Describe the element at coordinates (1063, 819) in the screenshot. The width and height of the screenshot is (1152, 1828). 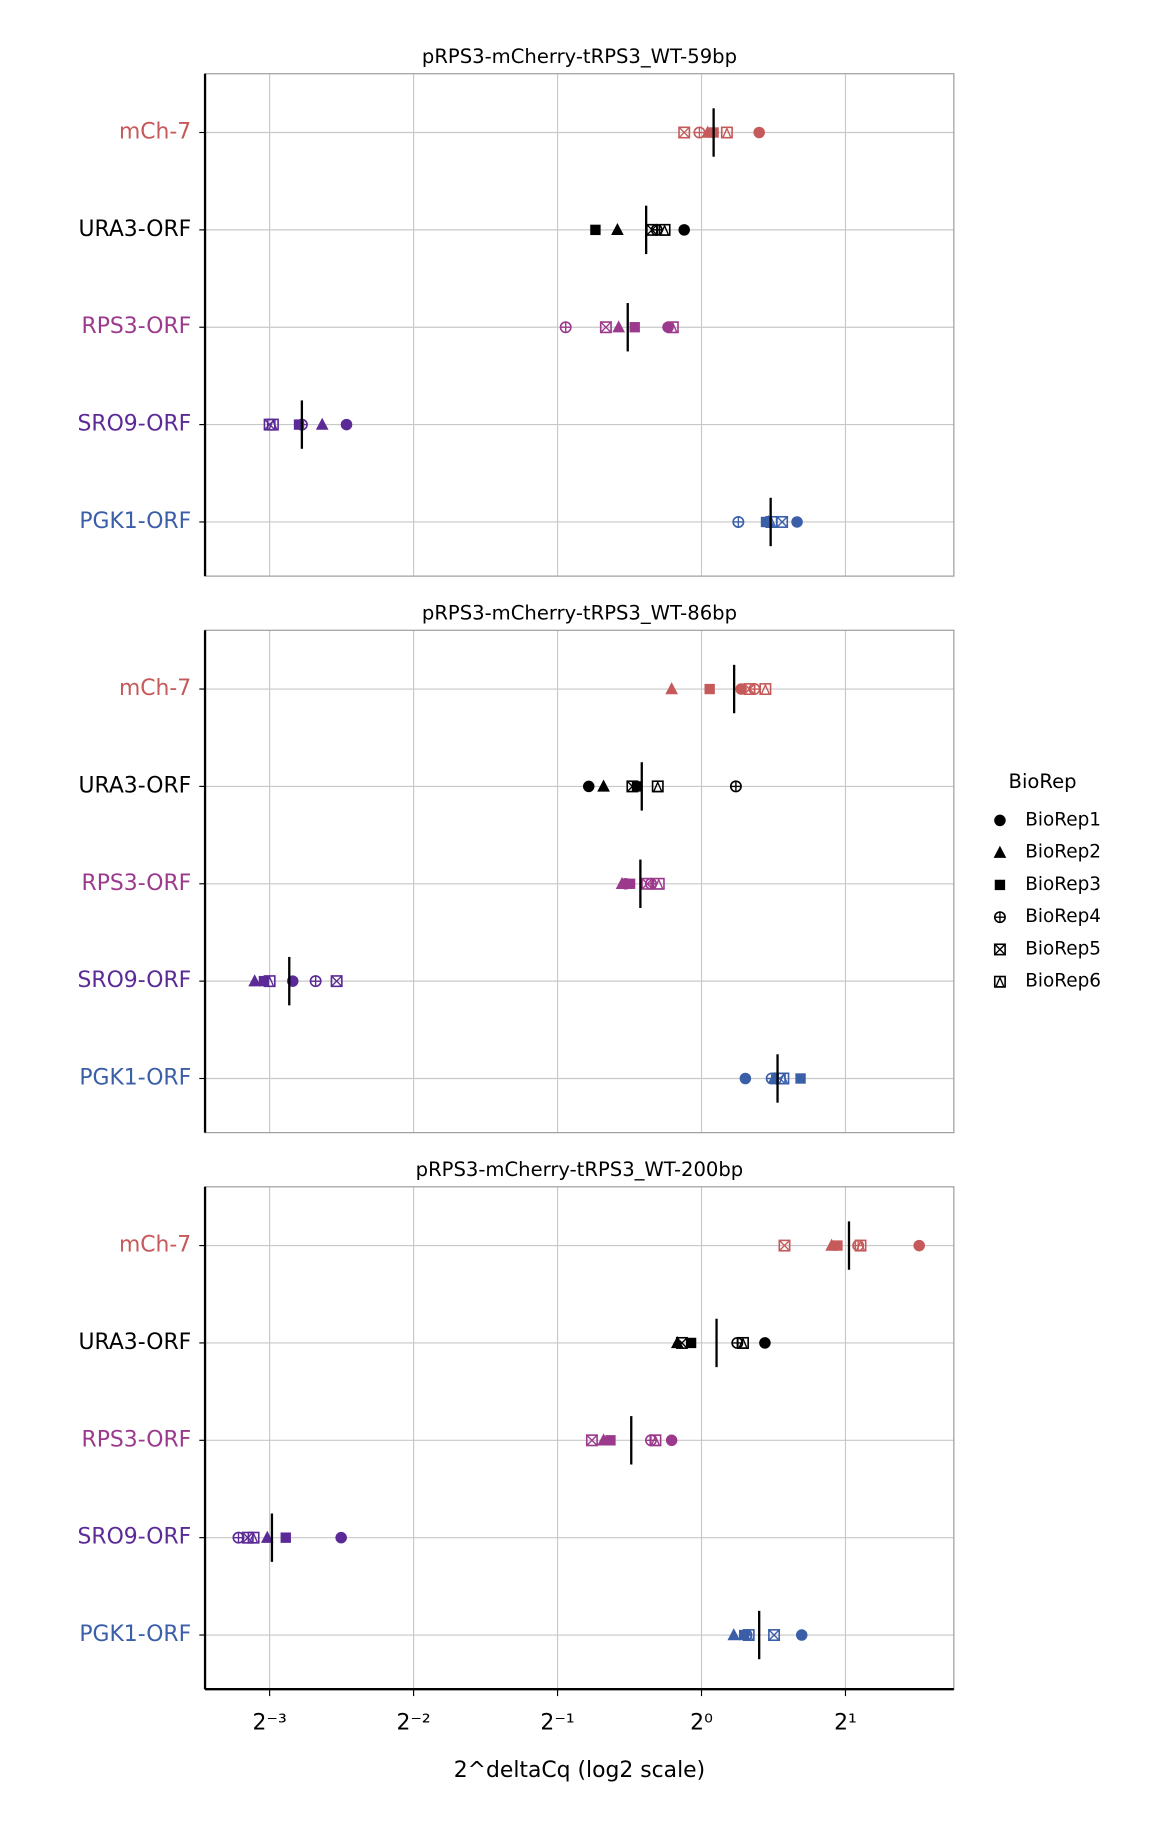
I see `legend-label: BioRep1` at that location.